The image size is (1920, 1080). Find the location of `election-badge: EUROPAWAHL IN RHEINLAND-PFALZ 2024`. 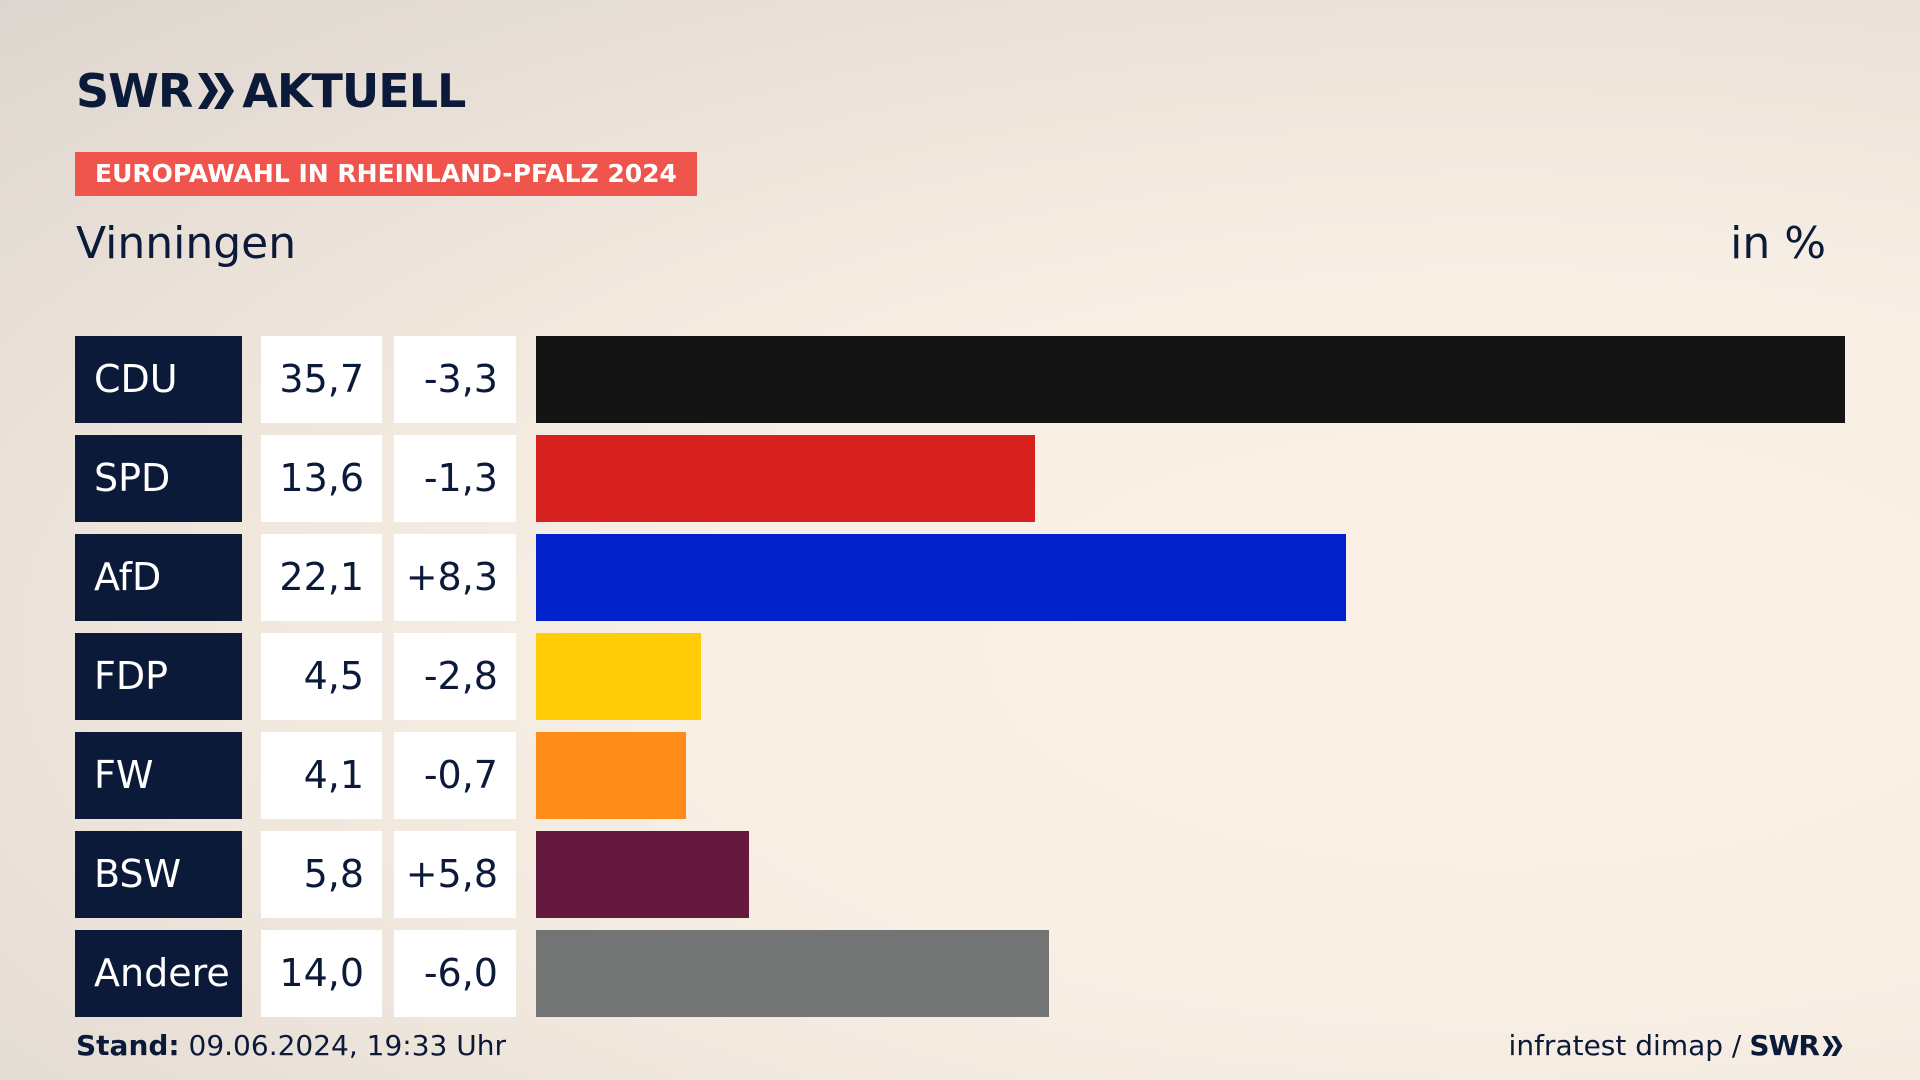

election-badge: EUROPAWAHL IN RHEINLAND-PFALZ 2024 is located at coordinates (386, 174).